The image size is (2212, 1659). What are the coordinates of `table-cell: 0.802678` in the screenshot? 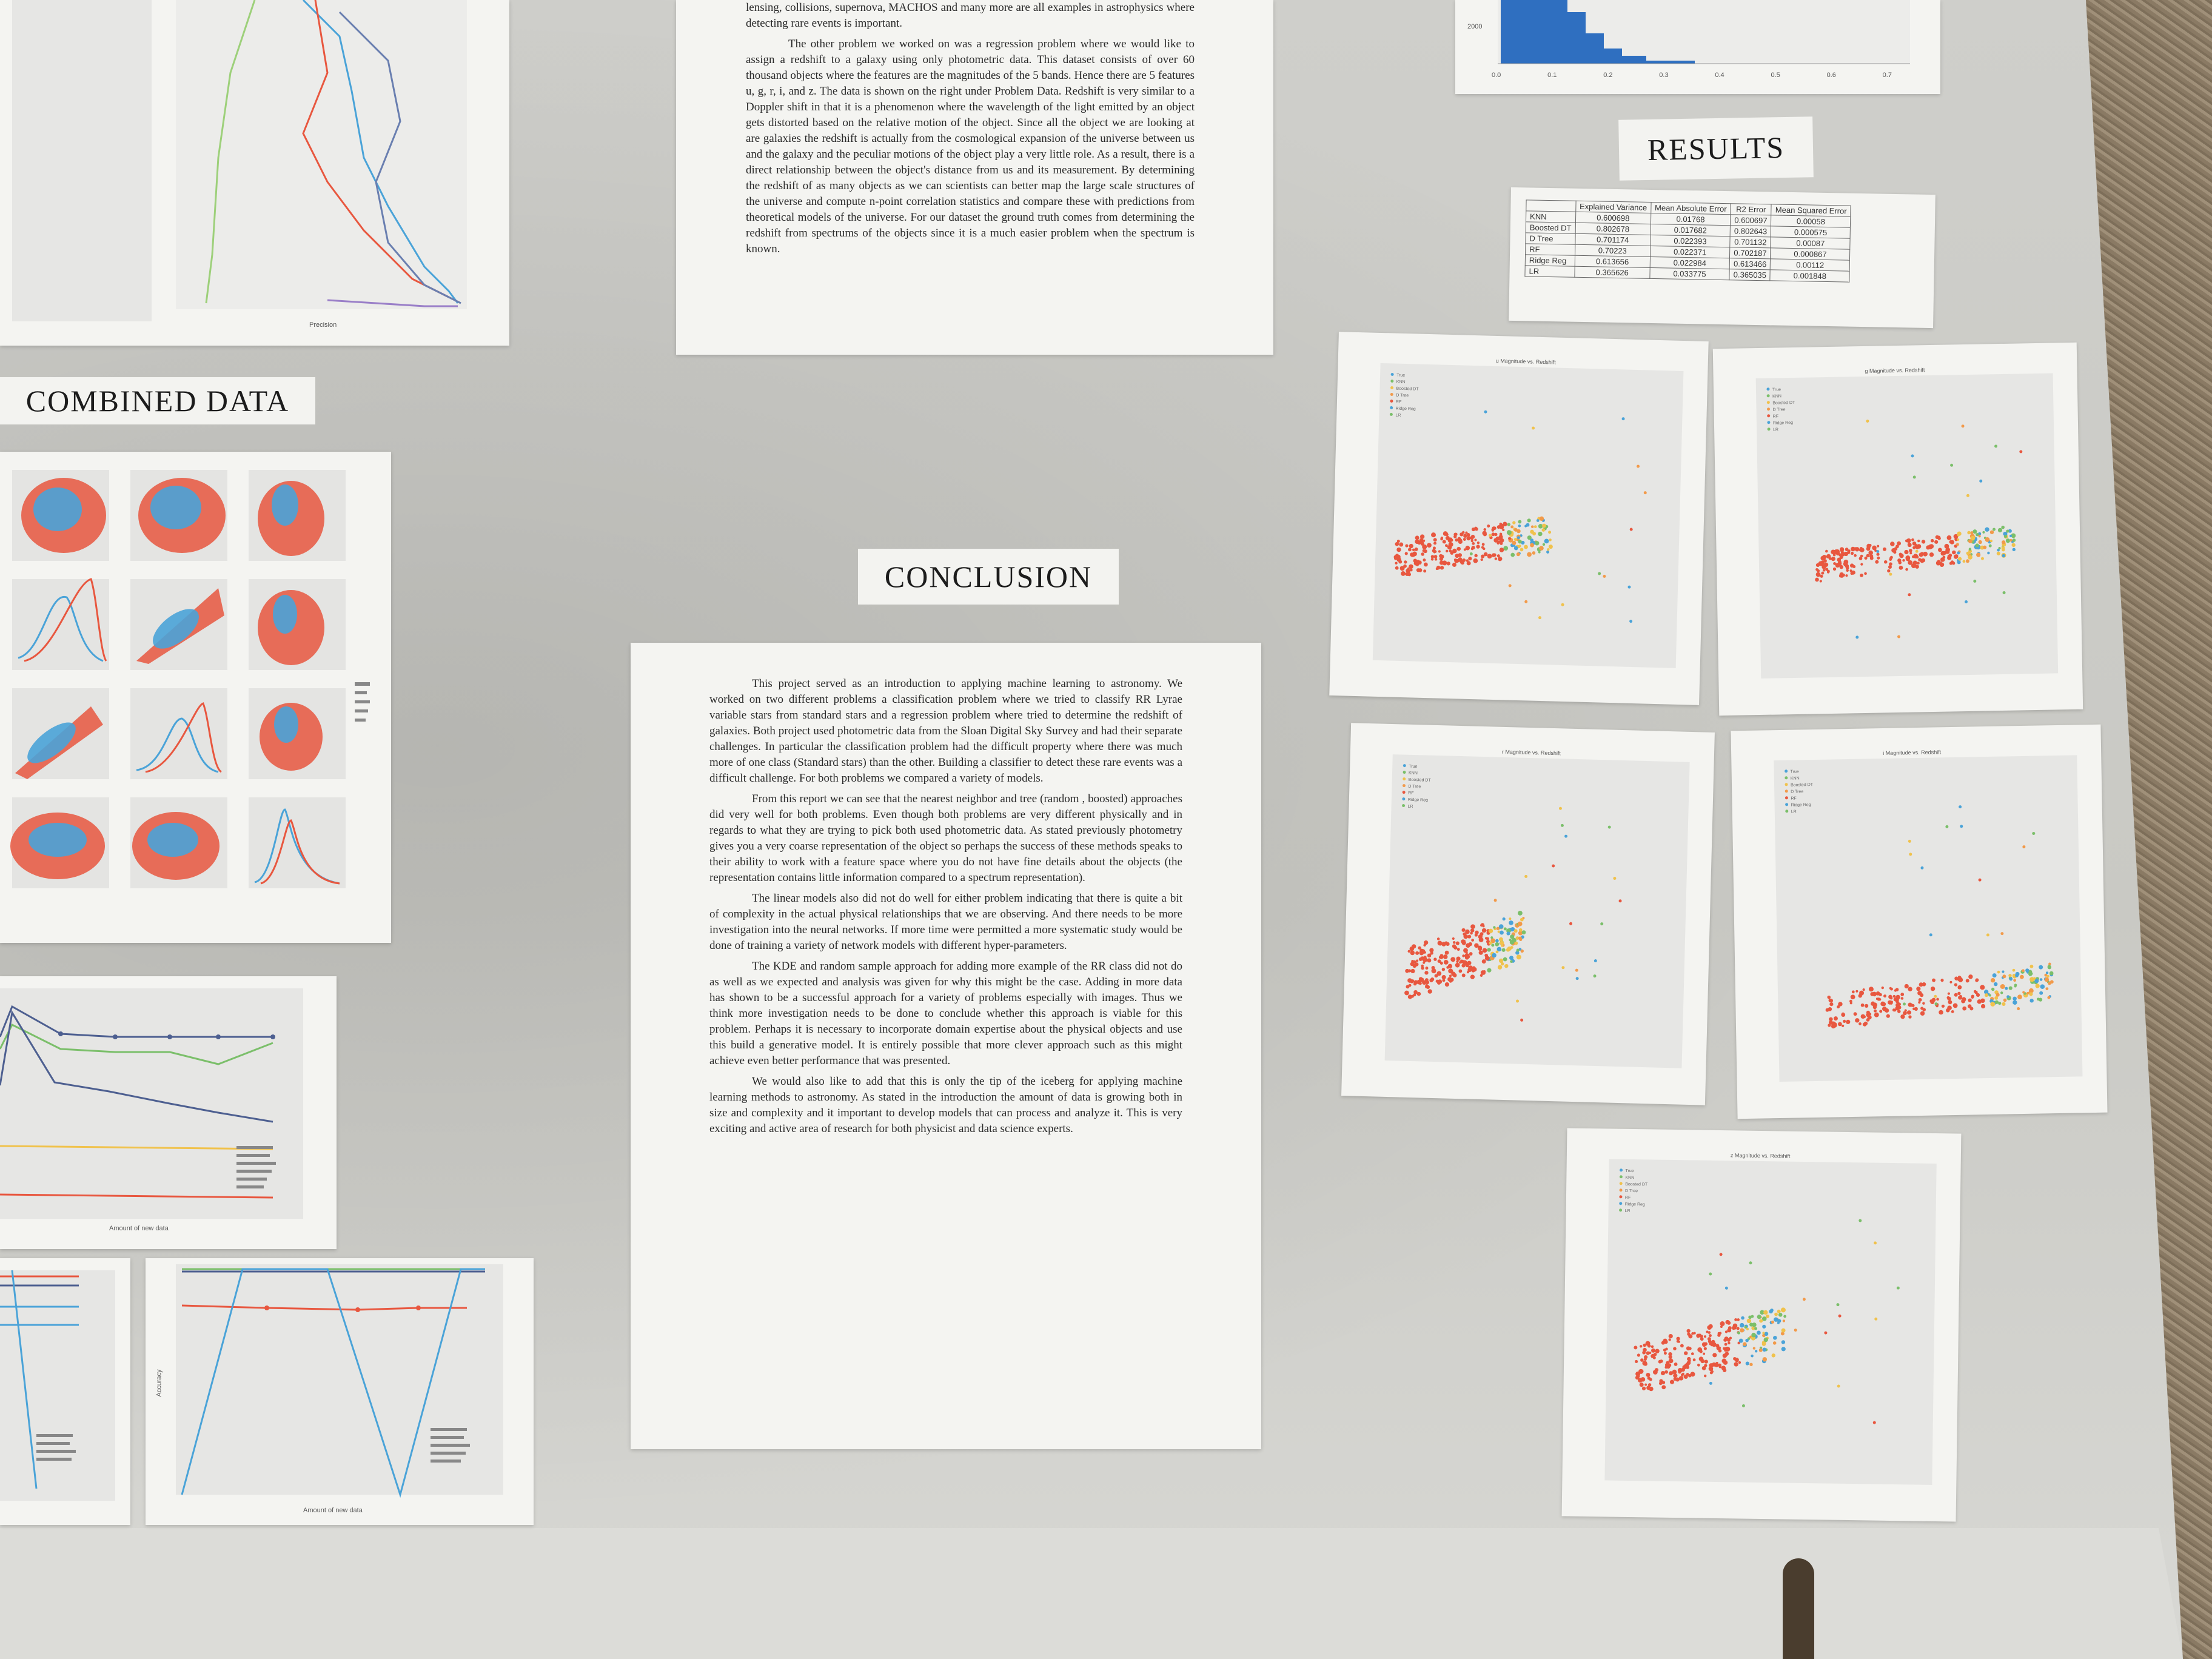 It's located at (1613, 229).